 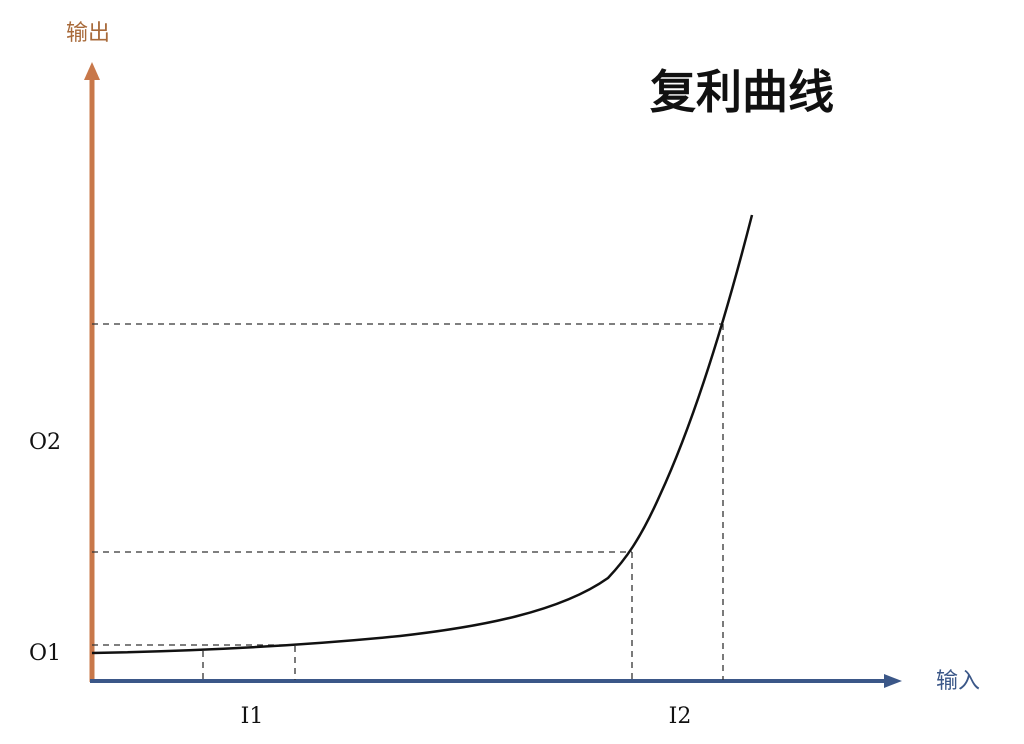 What do you see at coordinates (45, 442) in the screenshot?
I see `y-tick-o2: O2` at bounding box center [45, 442].